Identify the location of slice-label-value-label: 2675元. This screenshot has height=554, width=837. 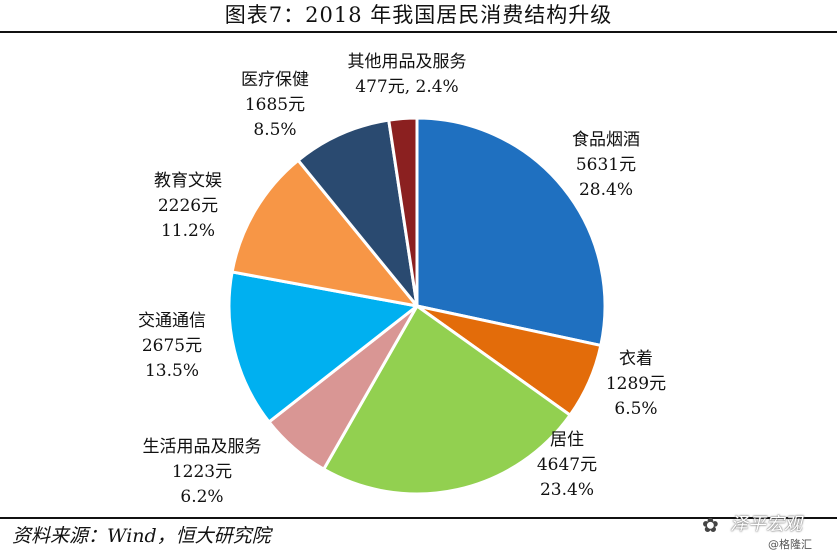
(172, 346).